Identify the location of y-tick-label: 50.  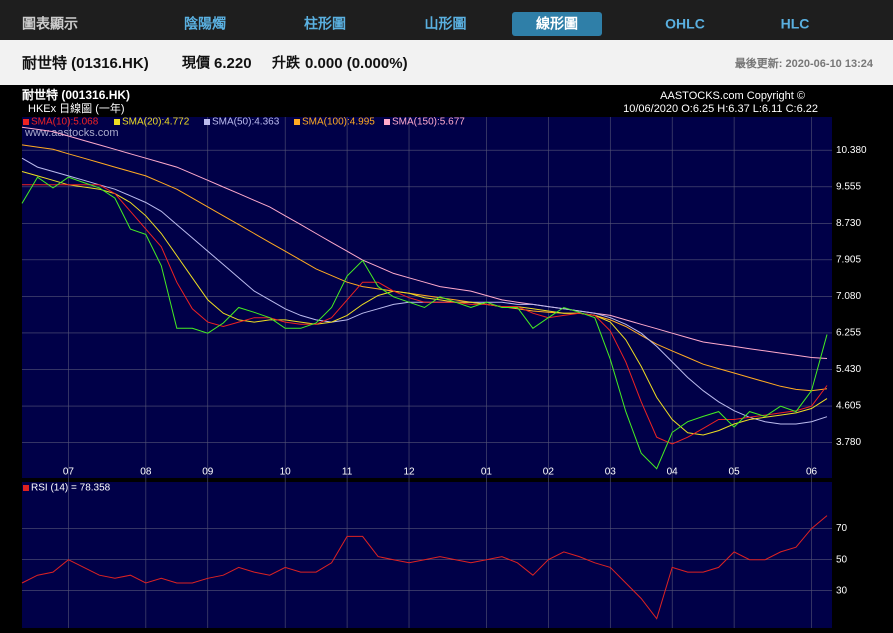
(842, 559).